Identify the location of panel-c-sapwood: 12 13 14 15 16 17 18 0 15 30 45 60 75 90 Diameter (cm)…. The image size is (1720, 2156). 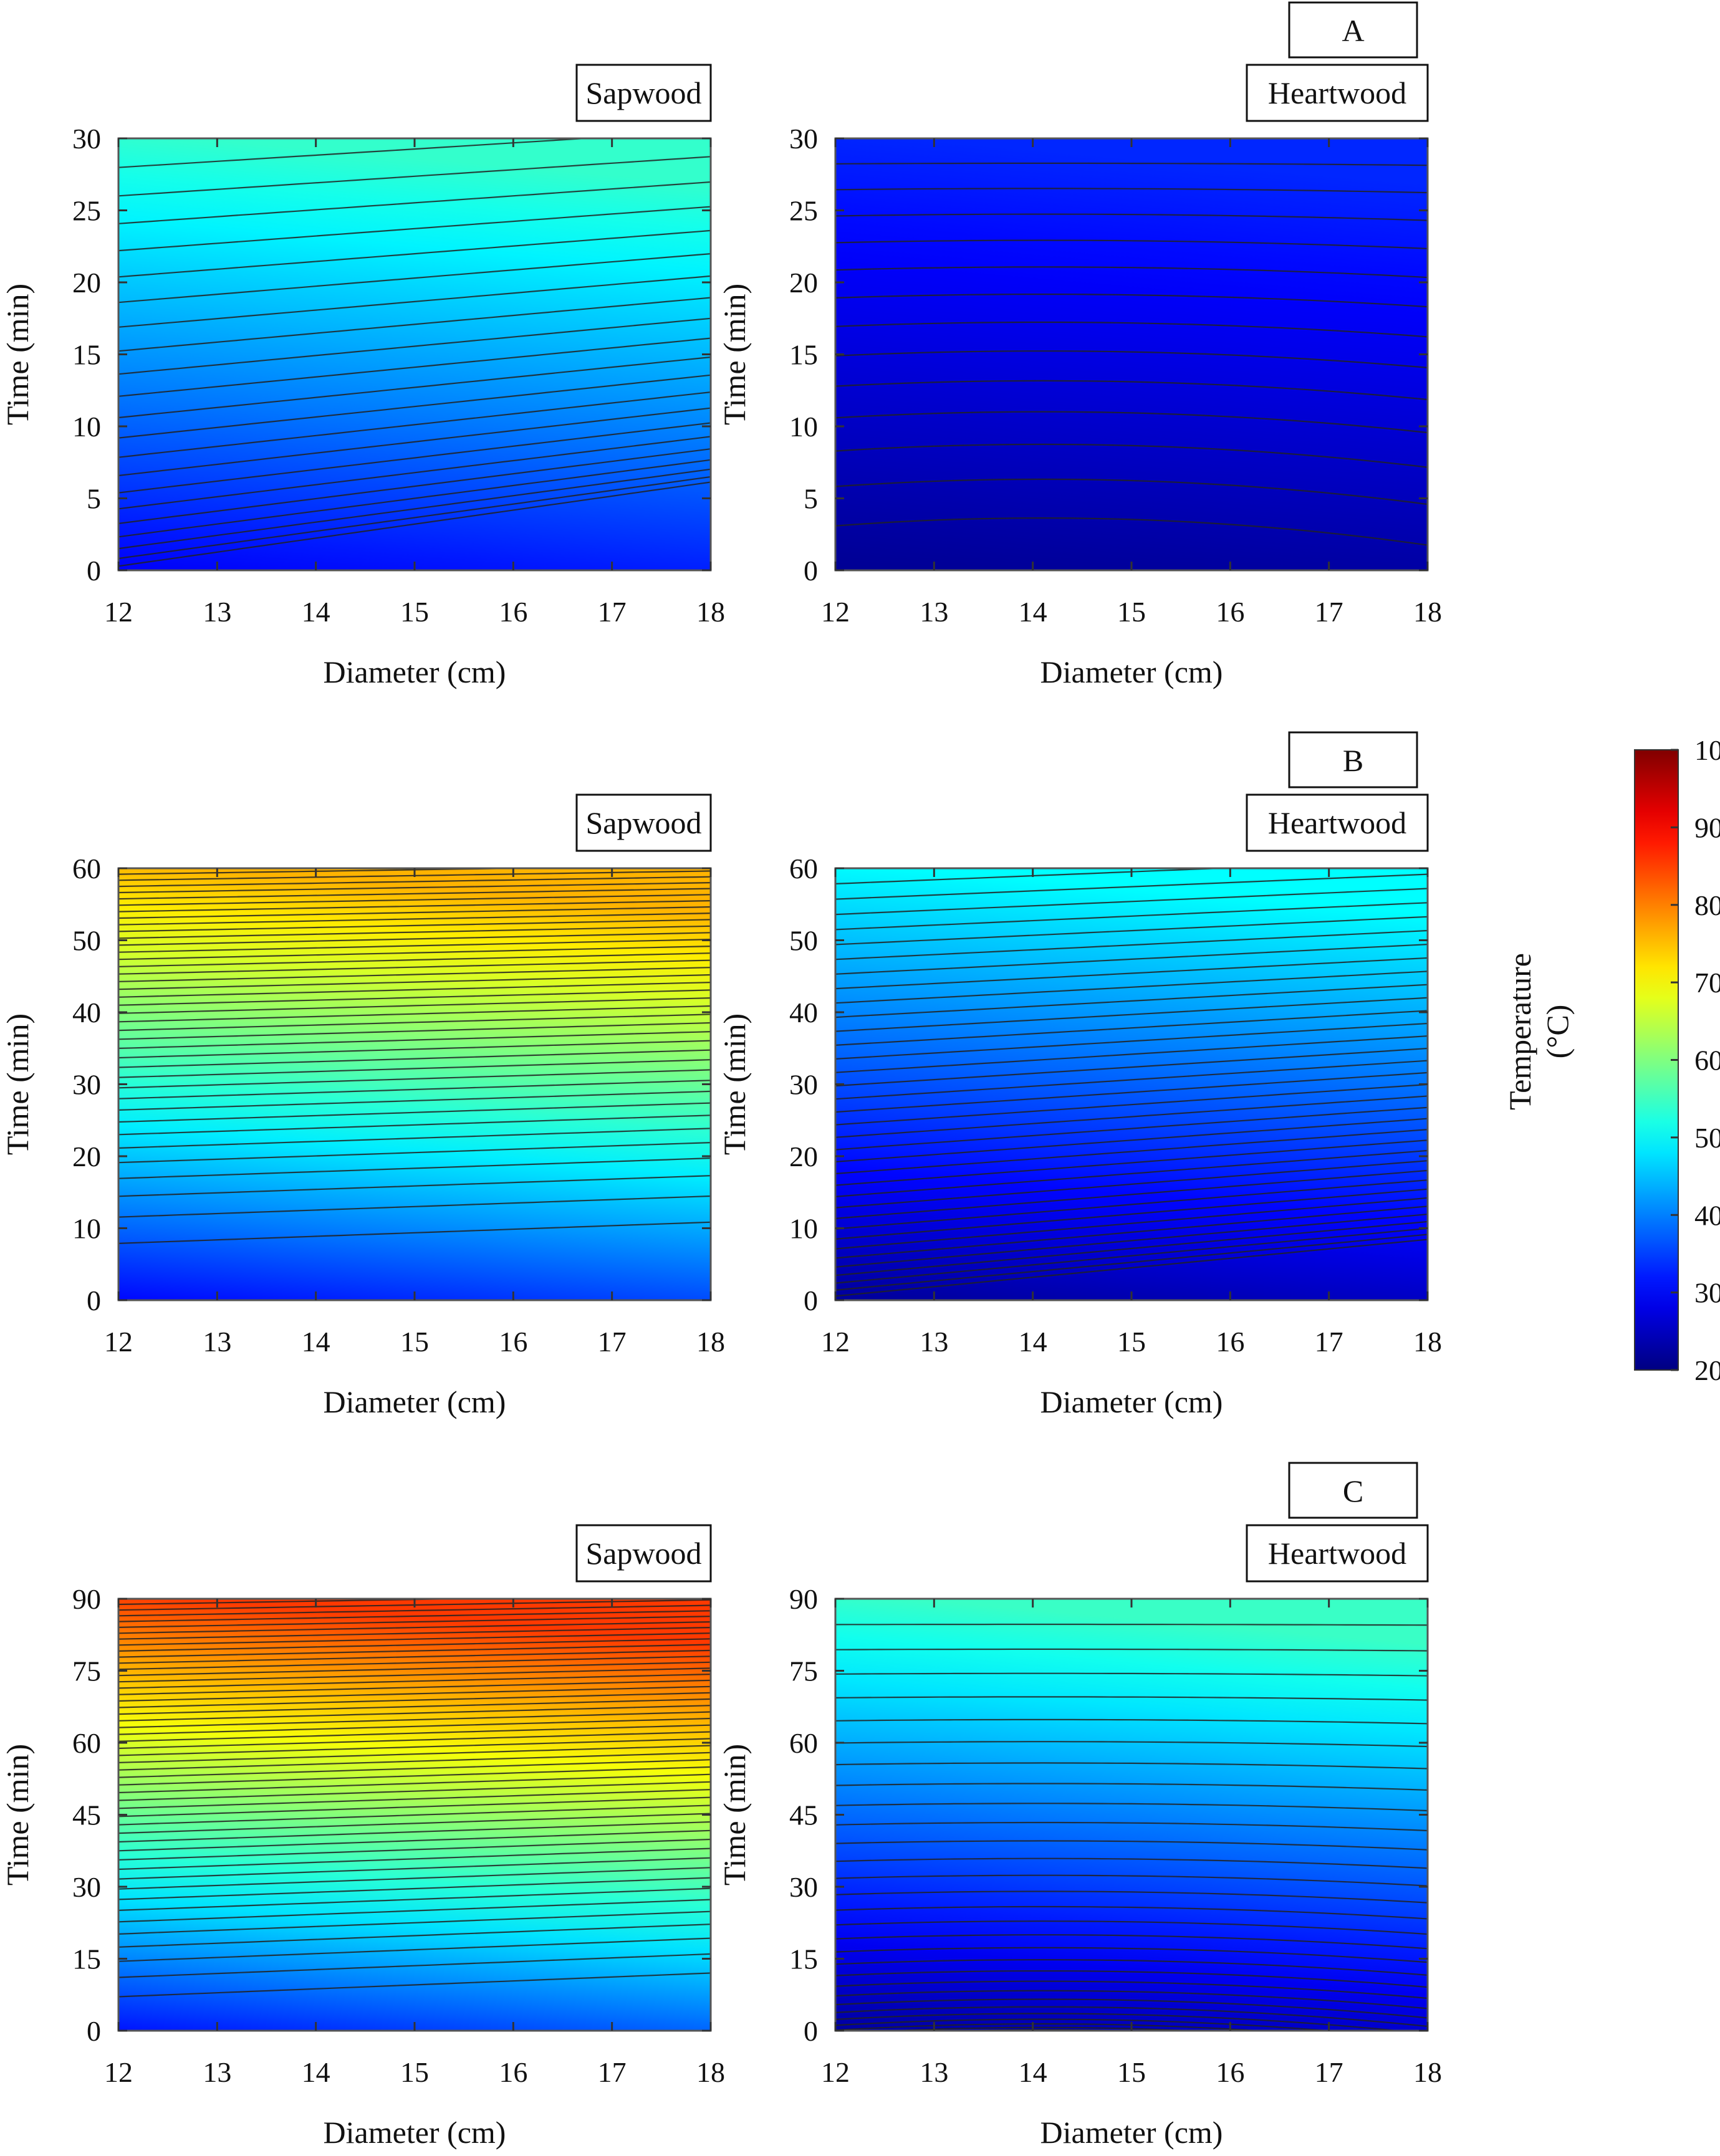
(362, 1837).